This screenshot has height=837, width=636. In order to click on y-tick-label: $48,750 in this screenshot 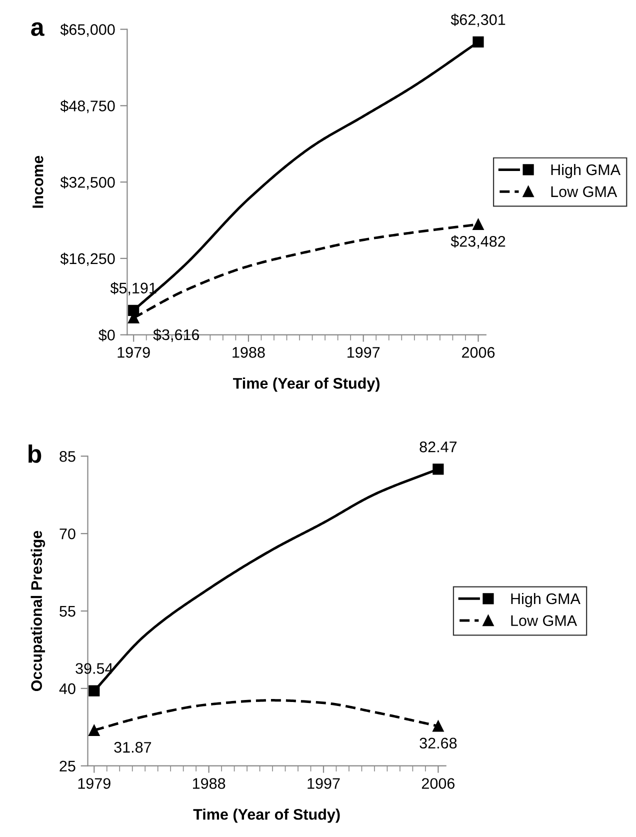, I will do `click(87, 107)`.